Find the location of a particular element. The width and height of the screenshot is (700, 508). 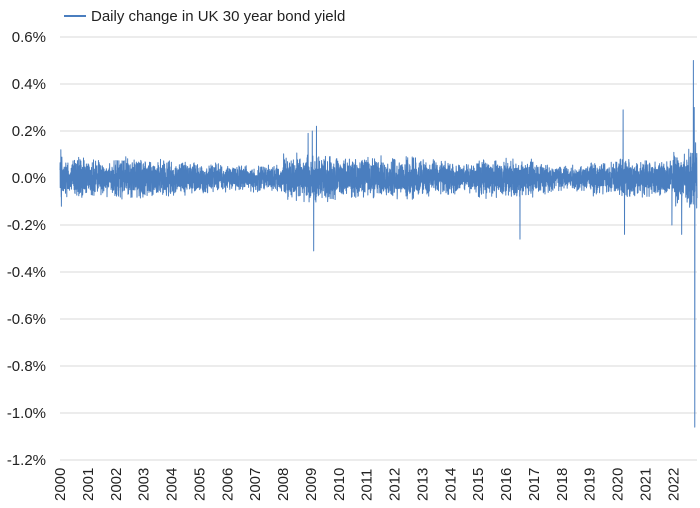

x-tick-label: 2005 is located at coordinates (199, 484).